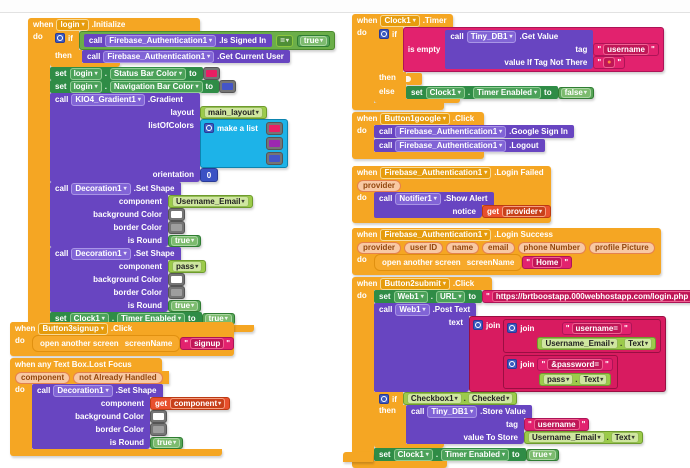 This screenshot has height=468, width=690. I want to click on block-set-timer-enabled-false: set Clock1 . Timer Enabled to false, so click(500, 92).